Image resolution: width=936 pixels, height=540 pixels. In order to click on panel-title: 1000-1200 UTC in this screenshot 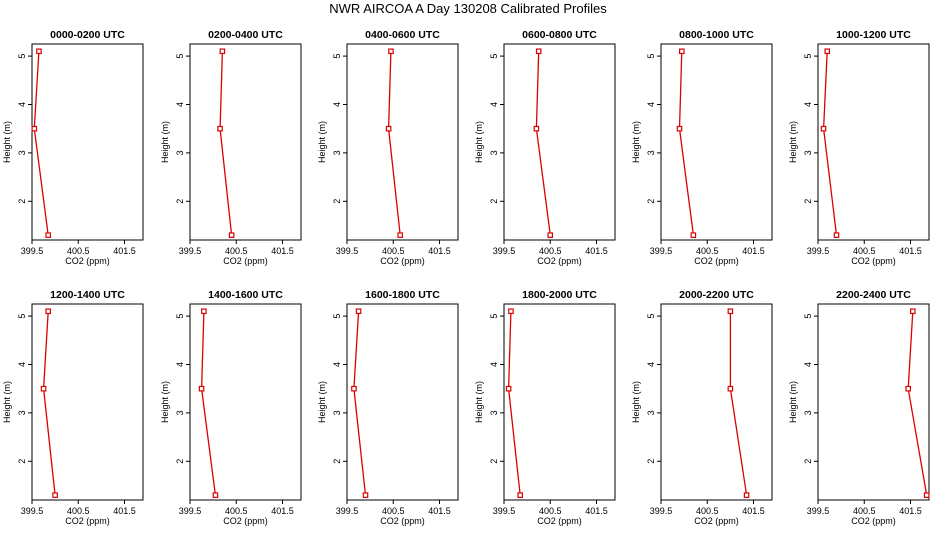, I will do `click(873, 35)`.